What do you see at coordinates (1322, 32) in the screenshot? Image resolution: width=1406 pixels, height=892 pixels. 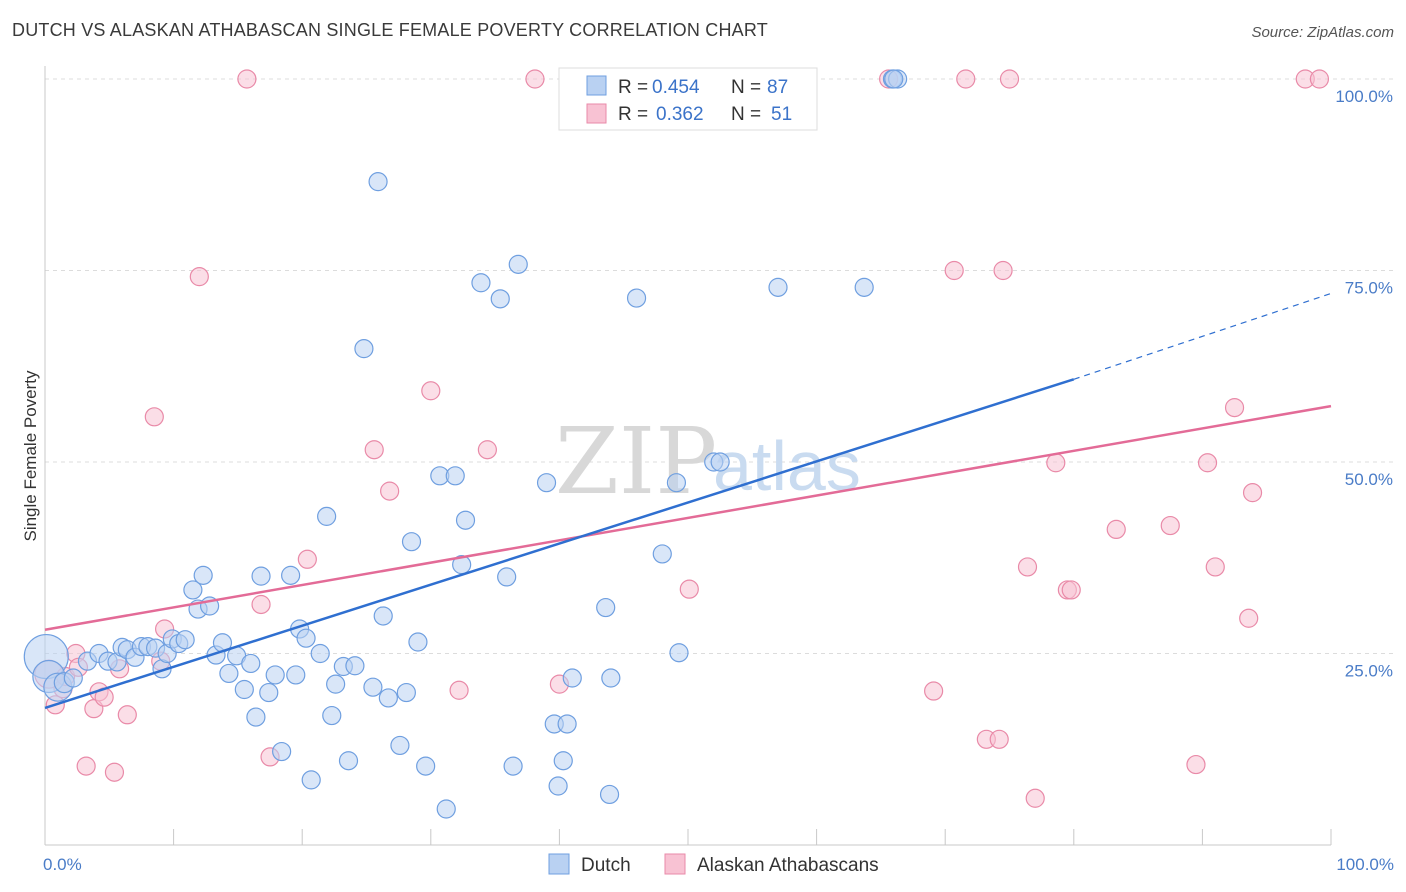 I see `source-note: Source: ZipAtlas.com` at bounding box center [1322, 32].